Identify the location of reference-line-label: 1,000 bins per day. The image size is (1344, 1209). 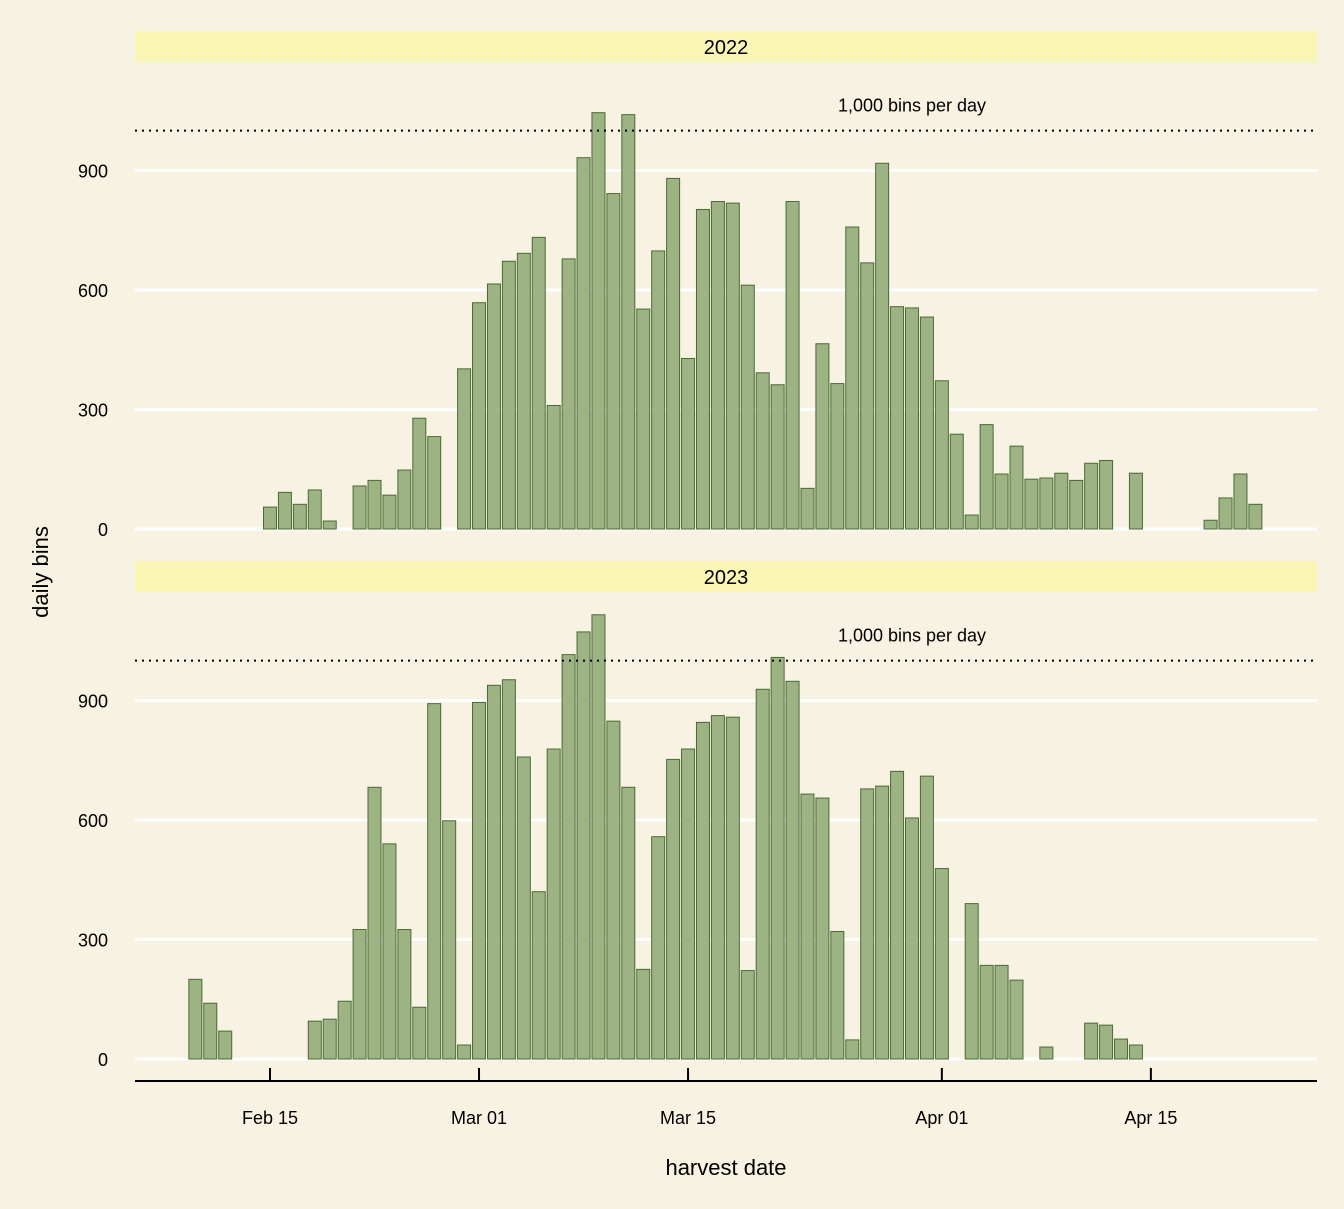
(912, 106).